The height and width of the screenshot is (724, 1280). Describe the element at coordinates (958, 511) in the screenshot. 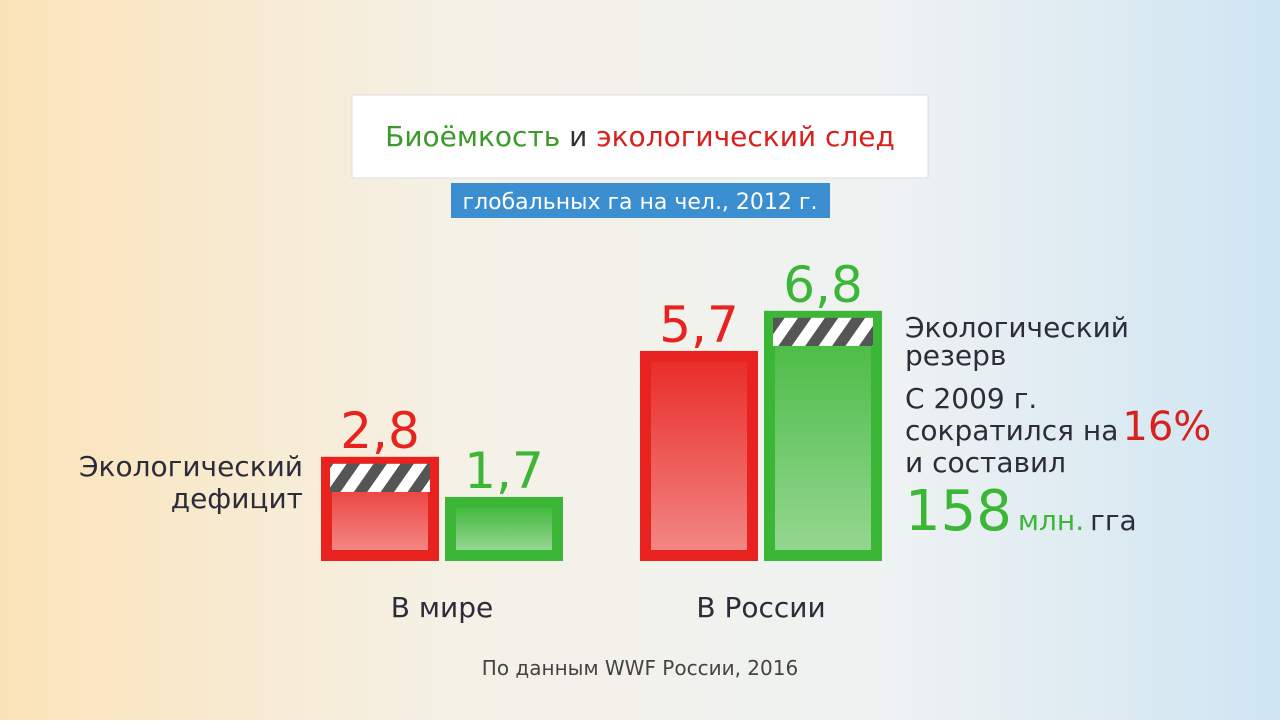

I see `annotation-part: 158` at that location.